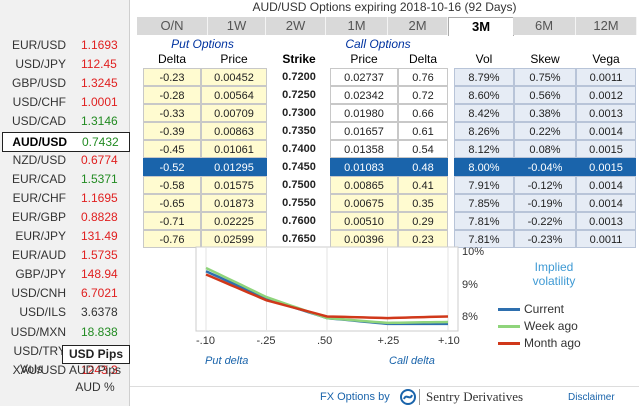 Image resolution: width=639 pixels, height=407 pixels. Describe the element at coordinates (99, 274) in the screenshot. I see `pair-rate: 148.94` at that location.